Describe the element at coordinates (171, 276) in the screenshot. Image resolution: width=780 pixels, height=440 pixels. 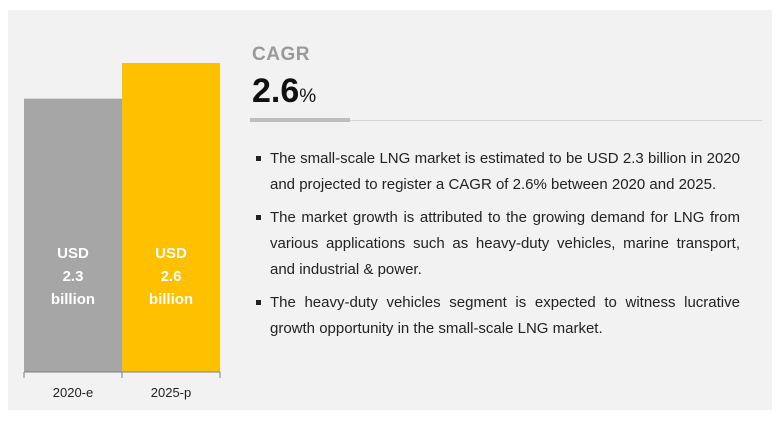
I see `bar-value-label: 2.6` at that location.